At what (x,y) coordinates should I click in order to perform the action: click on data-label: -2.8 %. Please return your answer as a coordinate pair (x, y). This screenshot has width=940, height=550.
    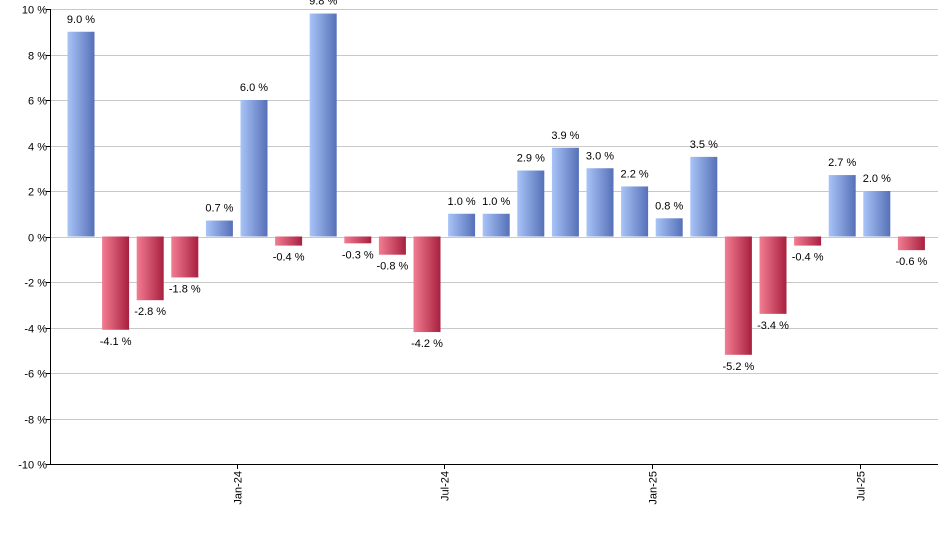
    Looking at the image, I should click on (150, 312).